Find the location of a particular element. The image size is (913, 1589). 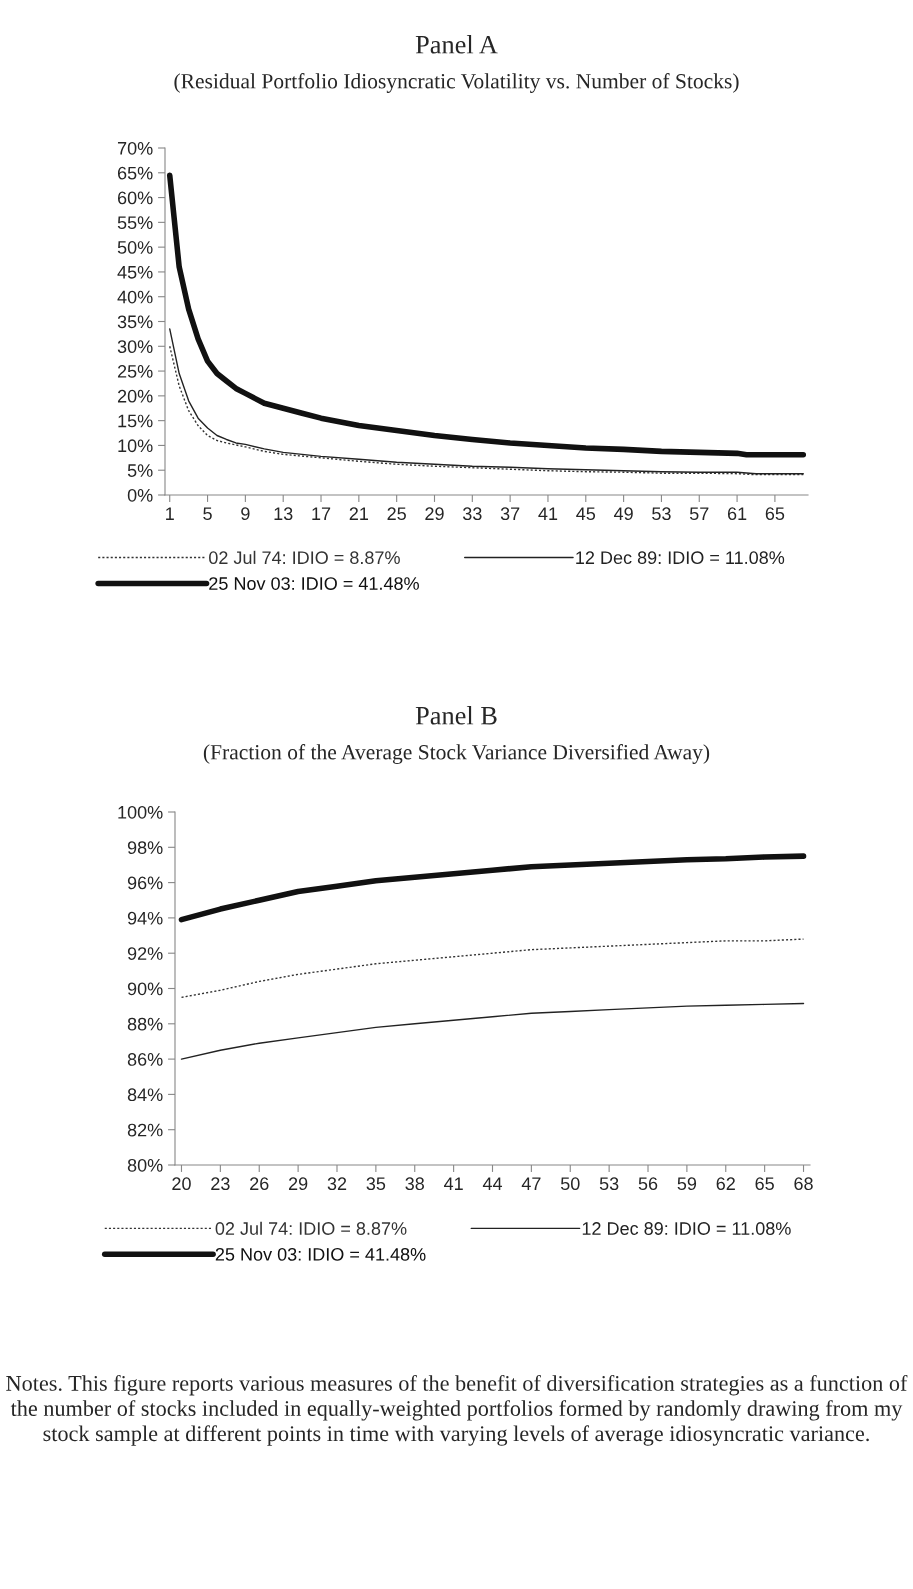

x-tick-label: 57 is located at coordinates (699, 514).